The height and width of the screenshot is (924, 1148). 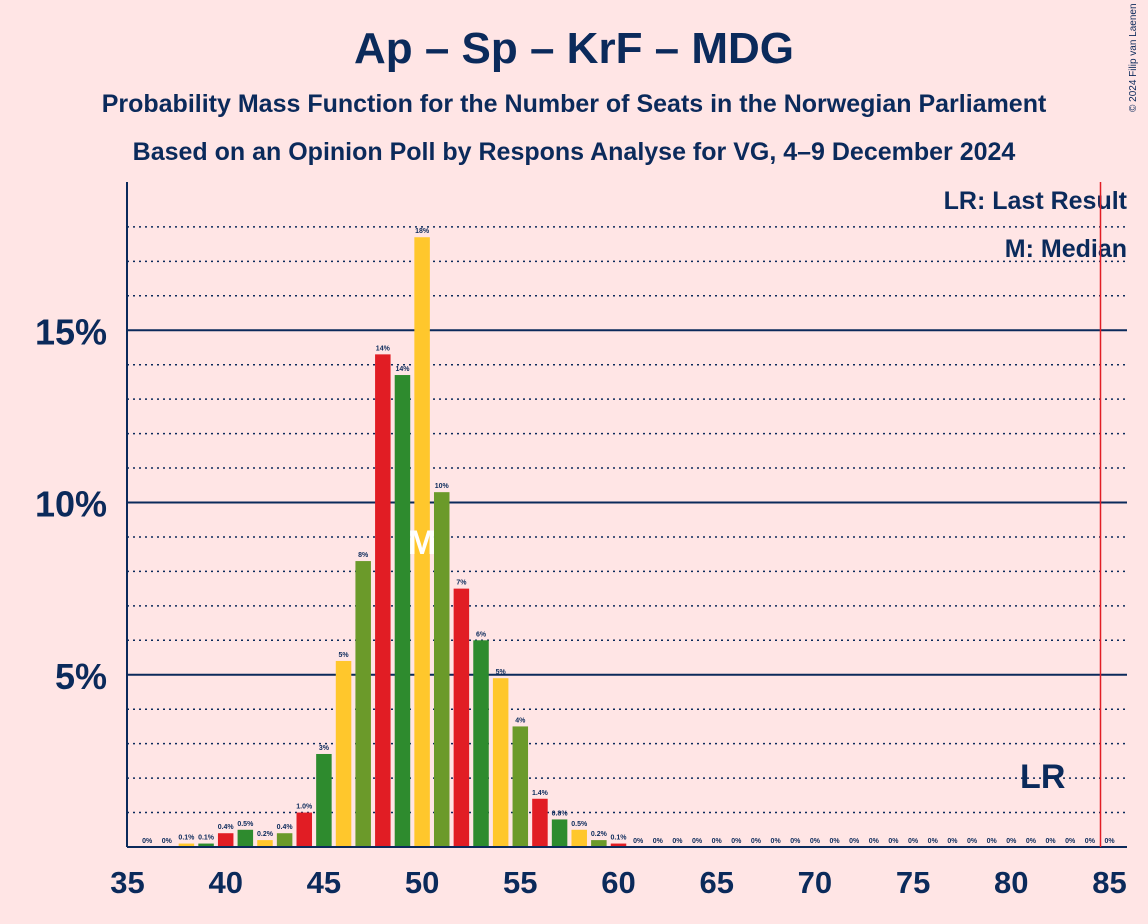 I want to click on bar-label-seat-71: 0%, so click(x=834, y=841).